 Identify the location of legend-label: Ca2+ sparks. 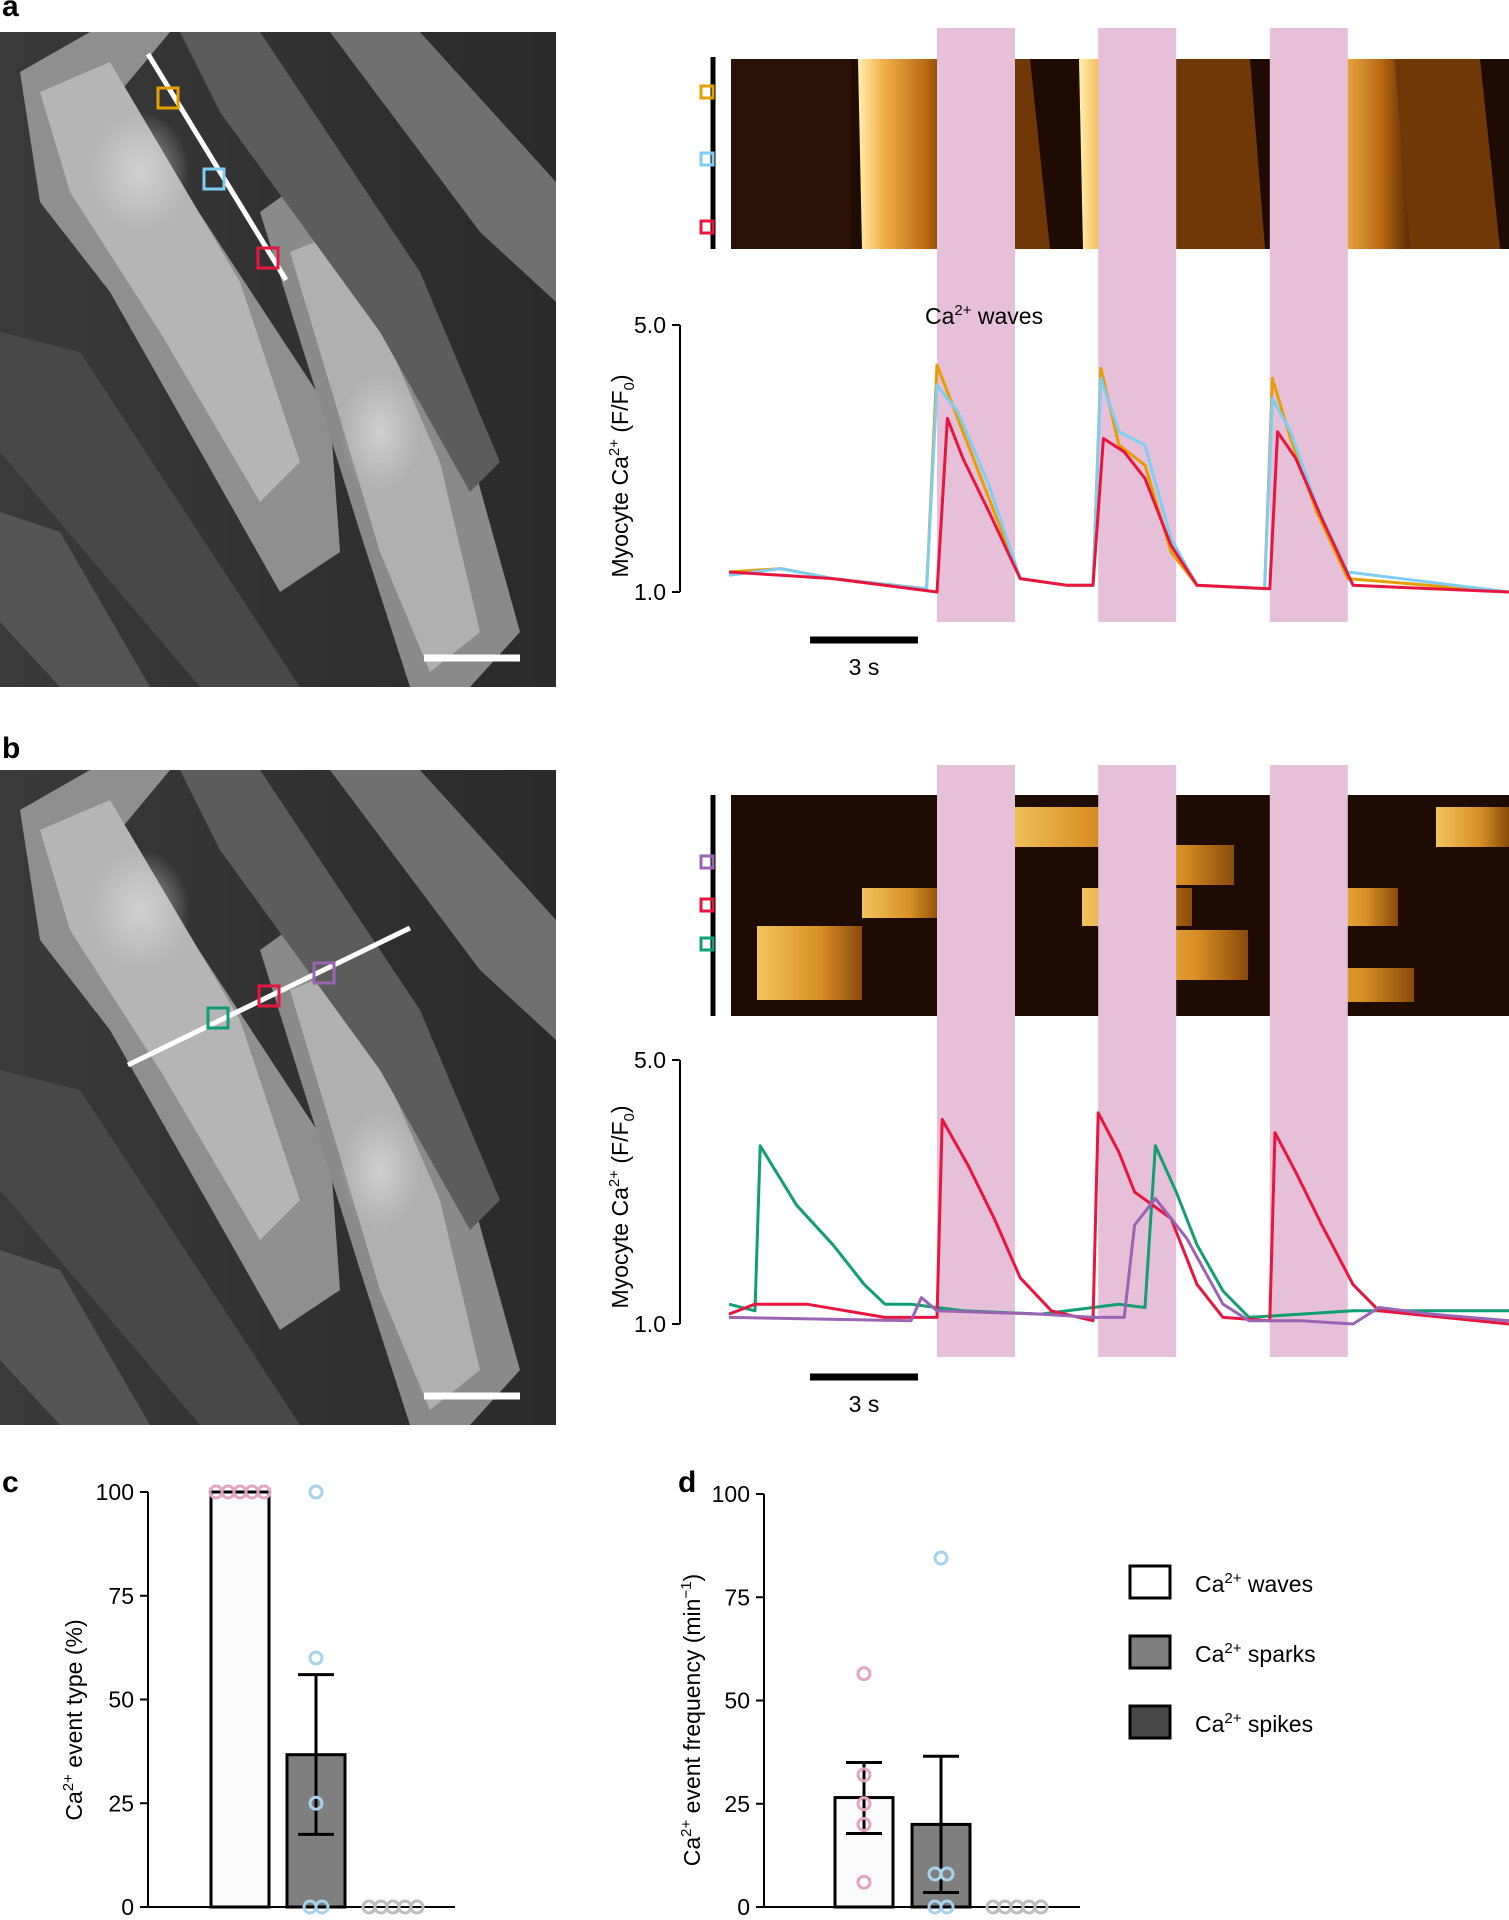
(1255, 1653).